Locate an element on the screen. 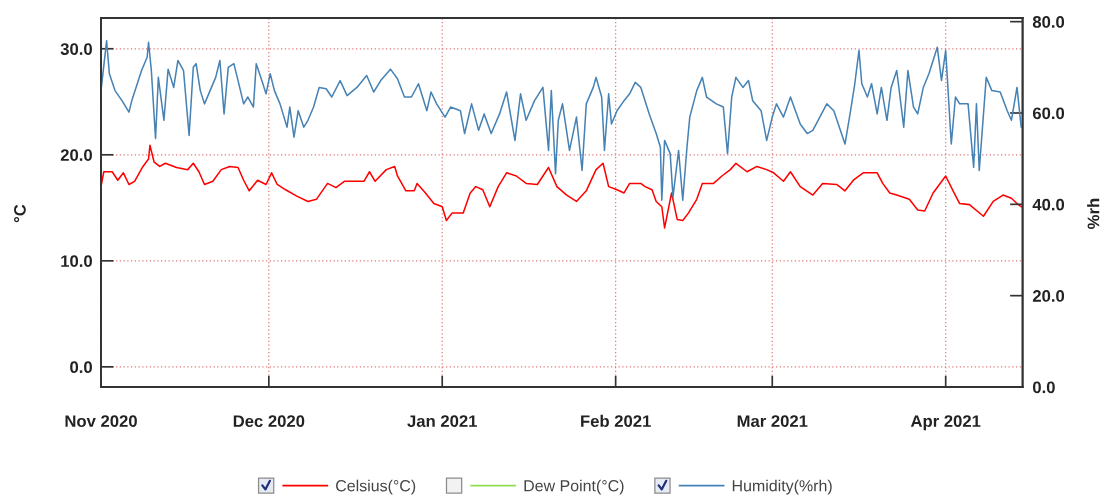 The image size is (1109, 495). legend-label: Celsius(°C) is located at coordinates (376, 487).